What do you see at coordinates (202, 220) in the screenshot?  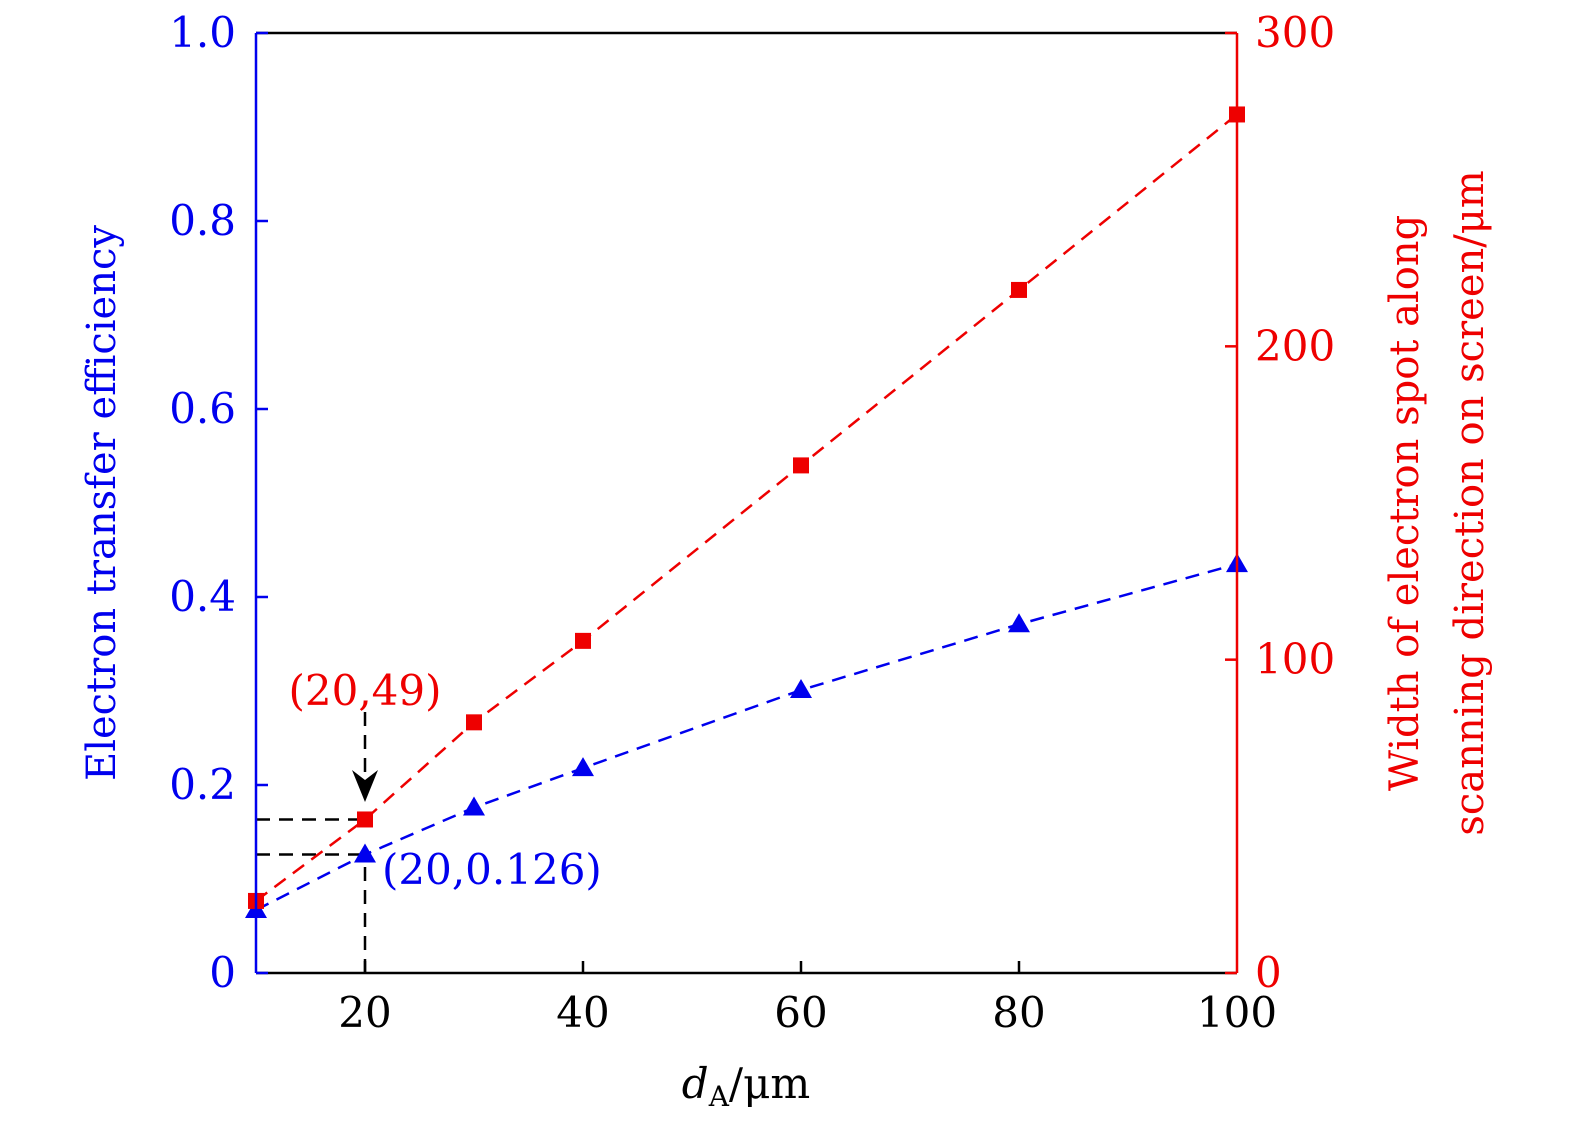 I see `y-left-tick-label: 0.8` at bounding box center [202, 220].